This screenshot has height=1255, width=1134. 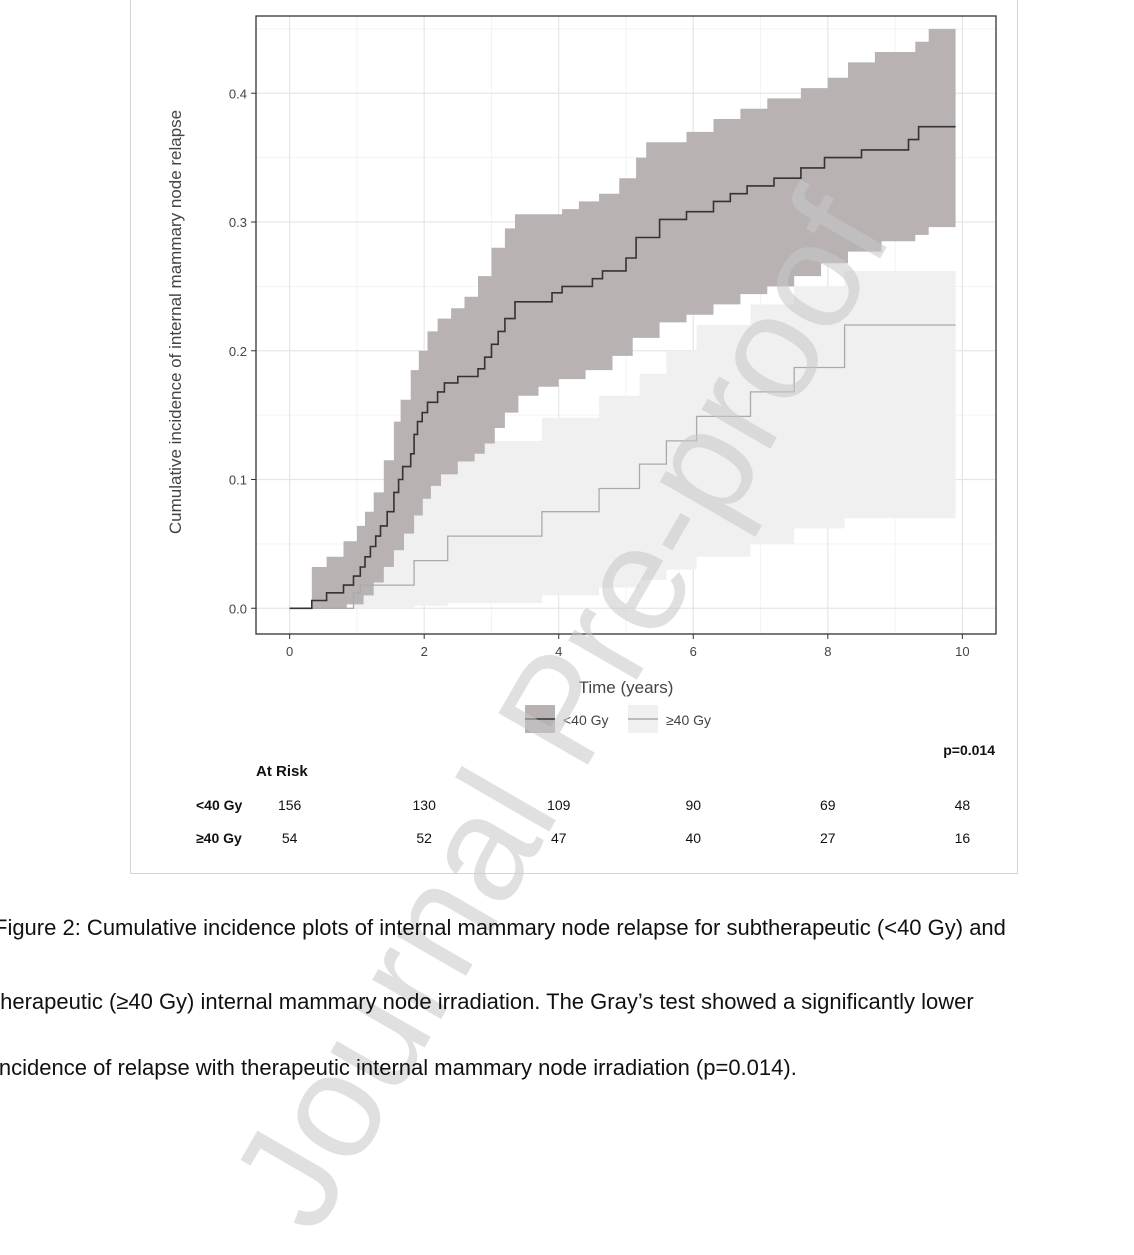 I want to click on at-risk-value: 130, so click(x=425, y=805).